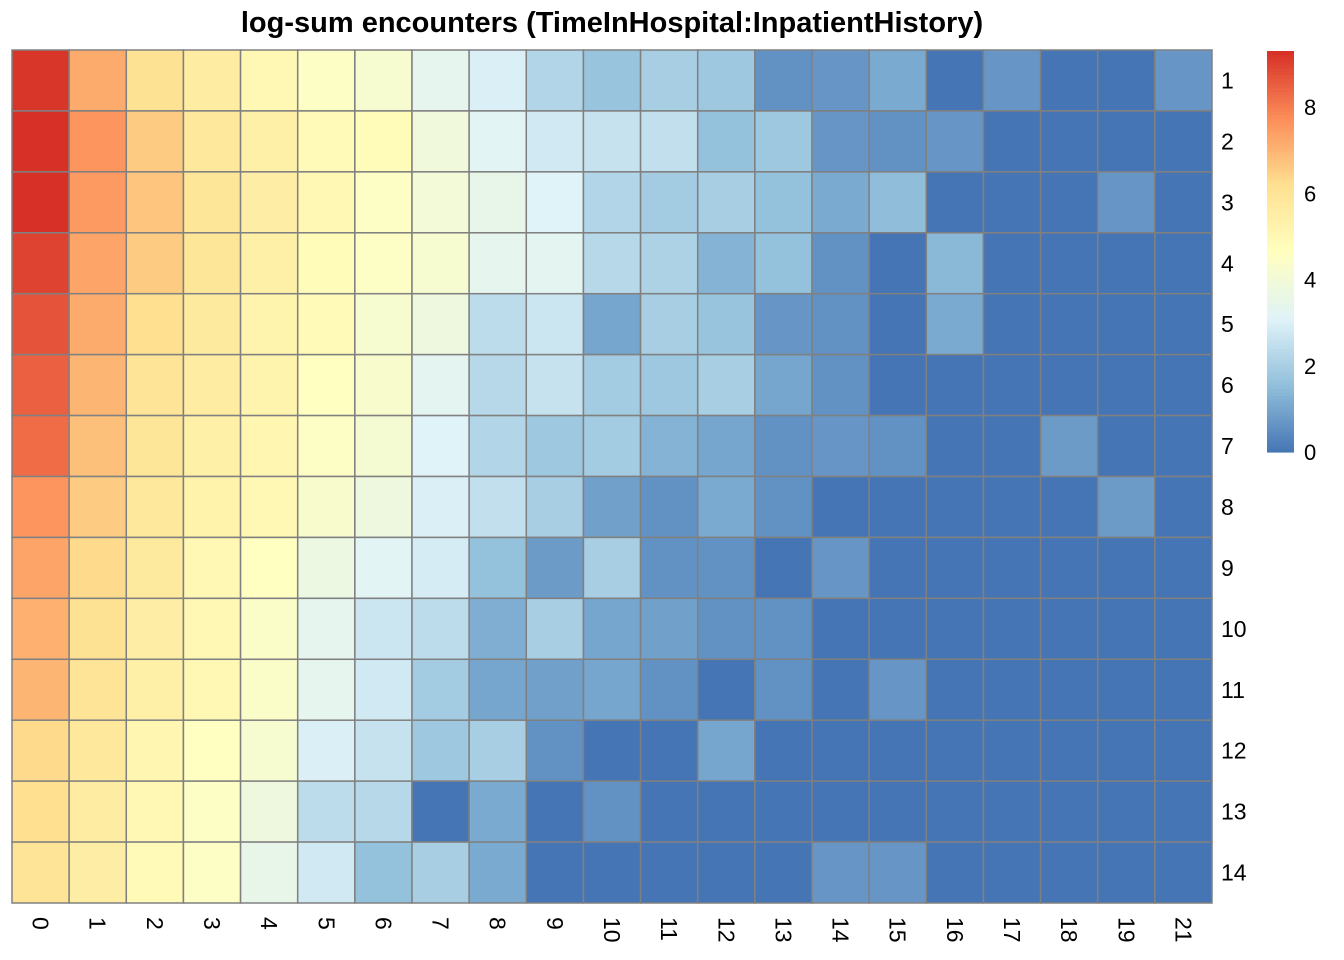 The image size is (1344, 960). I want to click on row-tick-label: 11, so click(1233, 690).